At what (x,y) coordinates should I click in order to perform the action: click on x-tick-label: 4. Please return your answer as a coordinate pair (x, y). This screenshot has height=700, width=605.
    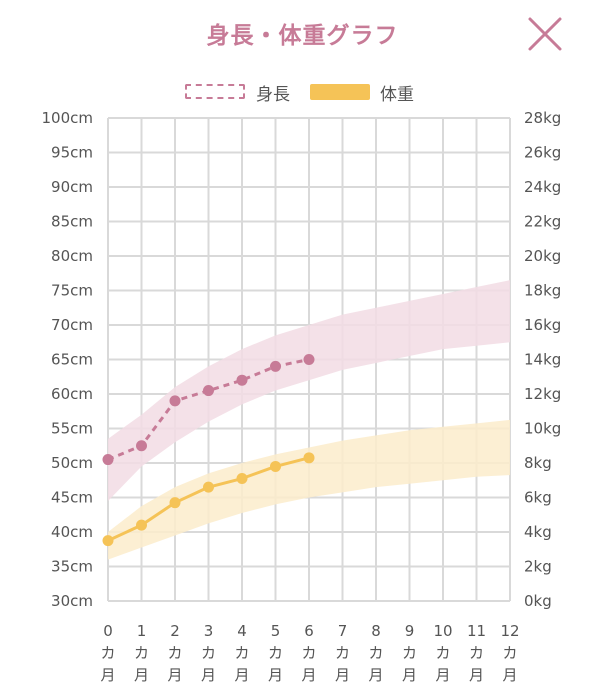
    Looking at the image, I should click on (242, 631).